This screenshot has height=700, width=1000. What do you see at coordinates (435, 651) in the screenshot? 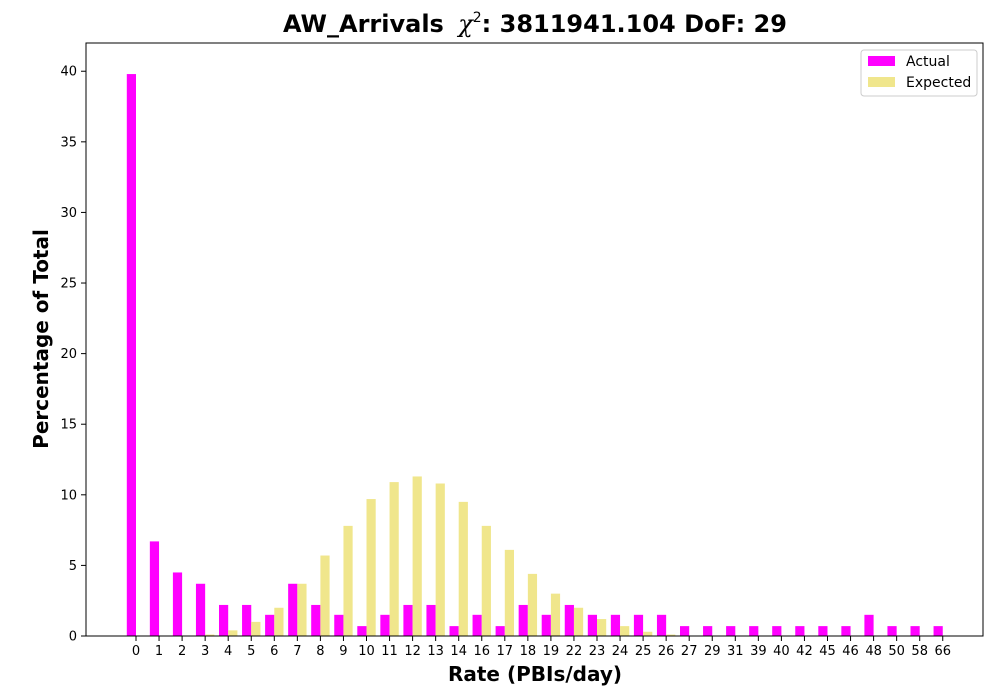
I see `x-tick-label: 13` at bounding box center [435, 651].